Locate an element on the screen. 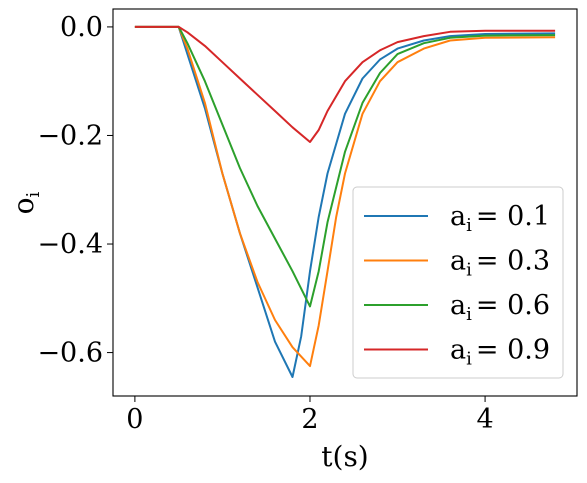  y-tick-label: −0.2 is located at coordinates (70, 135).